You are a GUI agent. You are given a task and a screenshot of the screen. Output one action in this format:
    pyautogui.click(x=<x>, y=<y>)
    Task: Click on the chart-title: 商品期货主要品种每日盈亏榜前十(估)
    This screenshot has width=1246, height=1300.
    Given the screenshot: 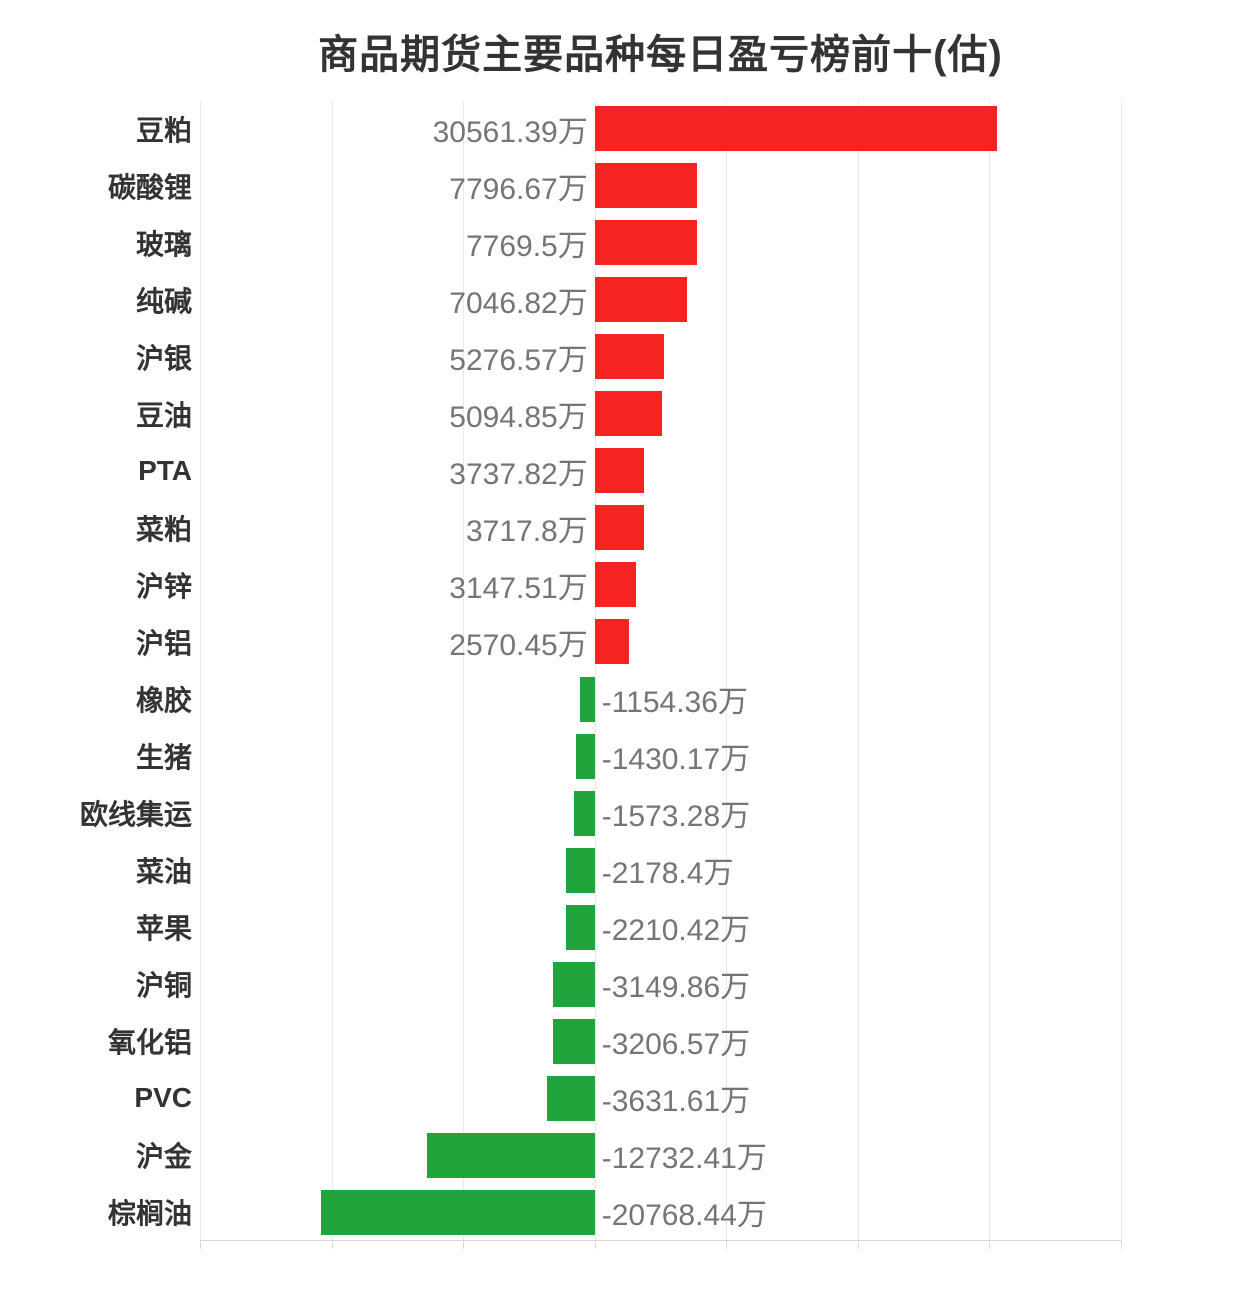 What is the action you would take?
    pyautogui.click(x=660, y=55)
    